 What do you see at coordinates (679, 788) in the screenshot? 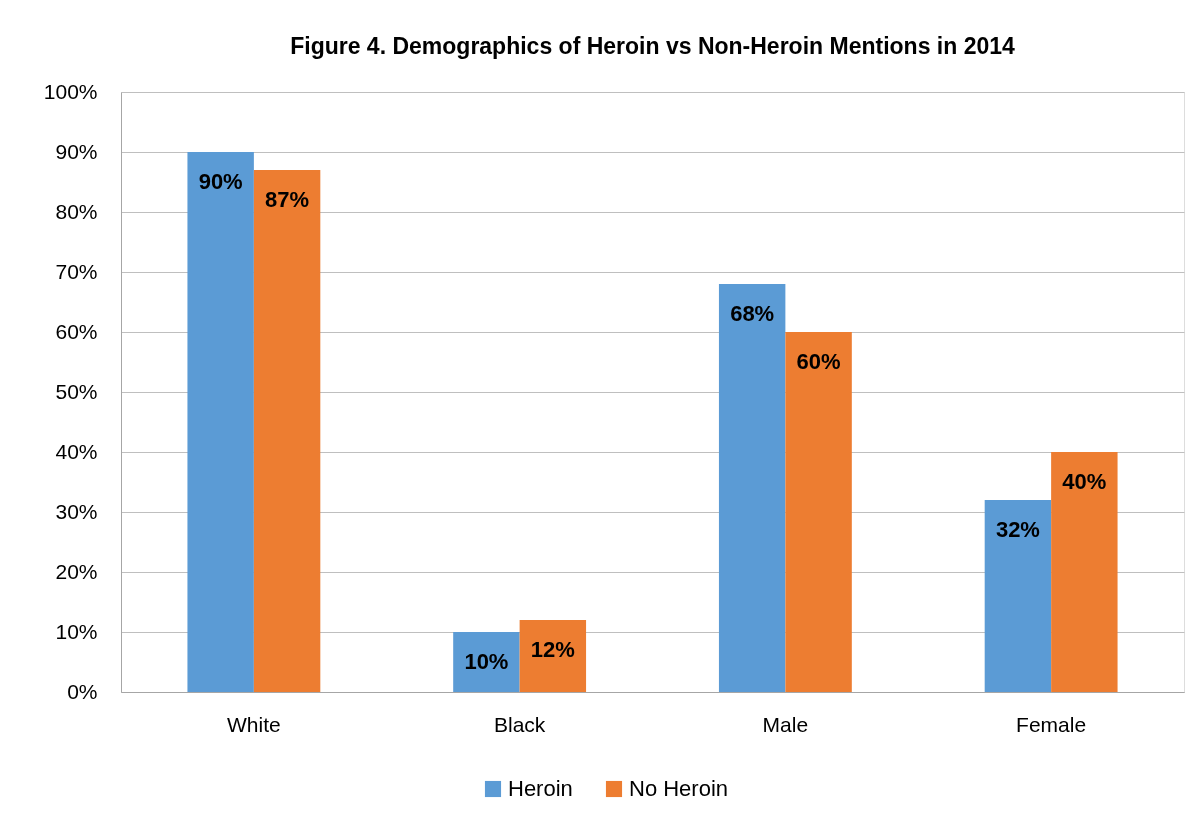
I see `legend-label: No Heroin` at bounding box center [679, 788].